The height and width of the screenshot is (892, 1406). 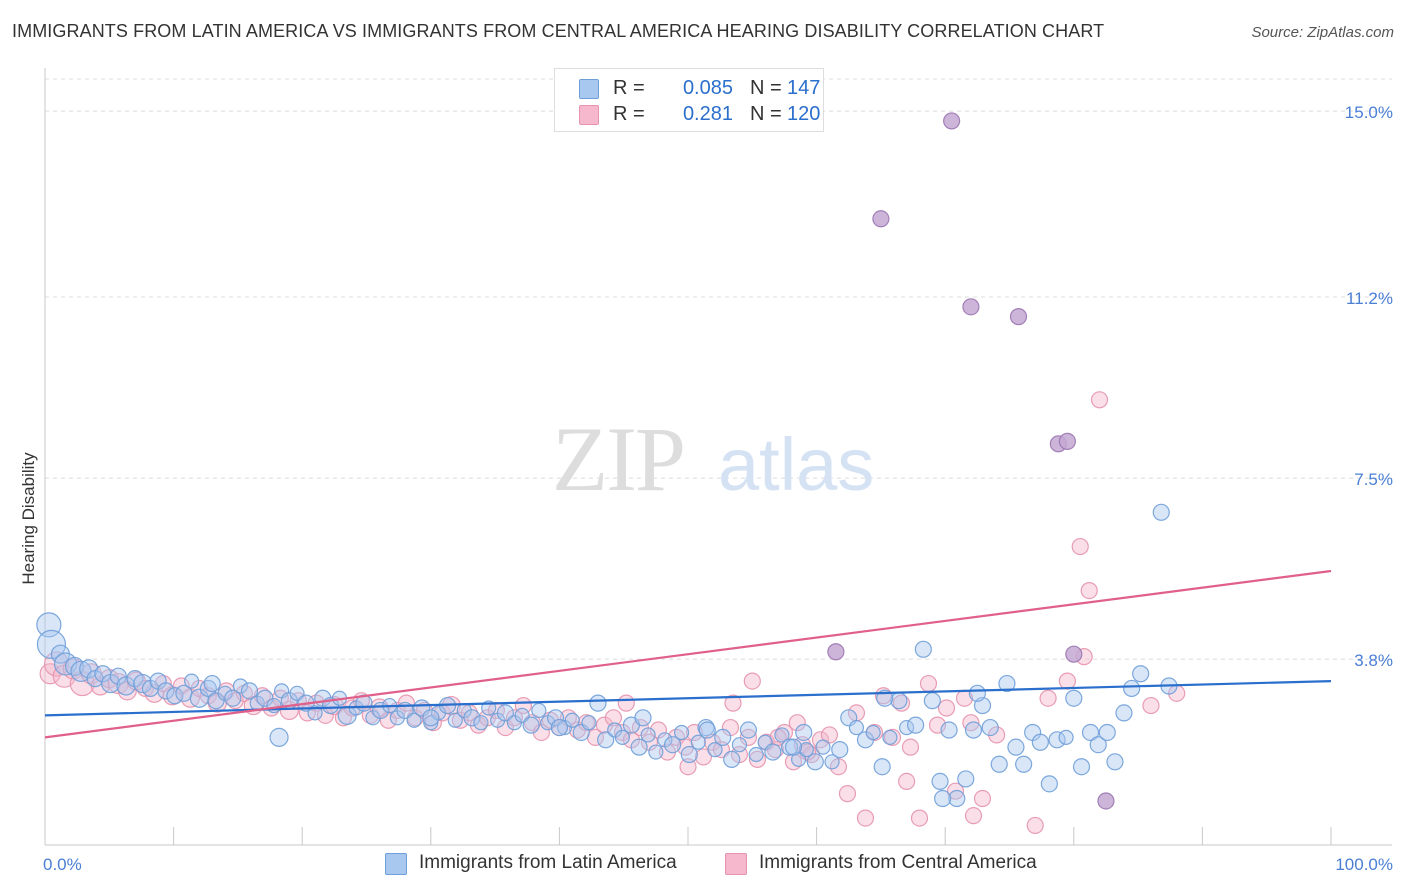 What do you see at coordinates (1364, 864) in the screenshot?
I see `x-tick-label-max: 100.0%` at bounding box center [1364, 864].